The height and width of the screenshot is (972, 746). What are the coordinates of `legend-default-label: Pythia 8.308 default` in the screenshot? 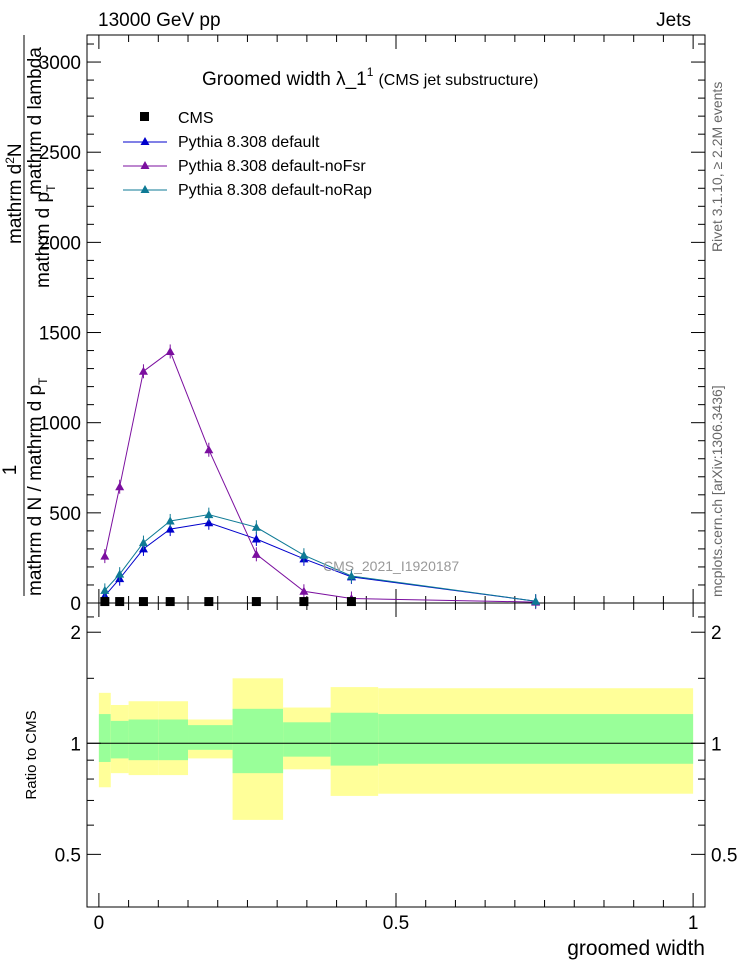 It's located at (249, 142).